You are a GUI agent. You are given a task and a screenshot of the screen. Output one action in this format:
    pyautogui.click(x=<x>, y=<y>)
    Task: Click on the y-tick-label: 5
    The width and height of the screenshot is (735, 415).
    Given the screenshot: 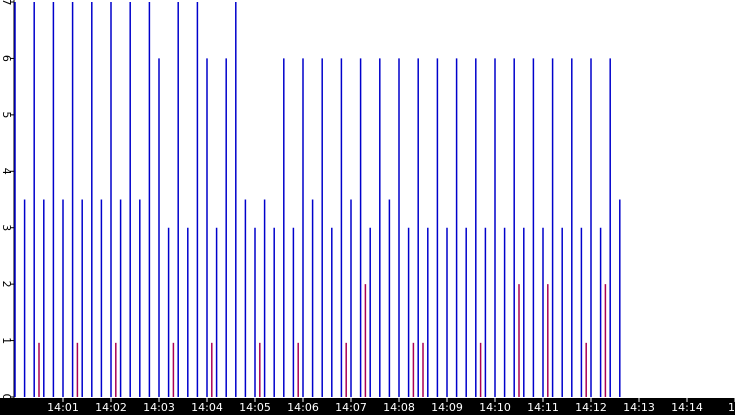 What is the action you would take?
    pyautogui.click(x=6, y=114)
    